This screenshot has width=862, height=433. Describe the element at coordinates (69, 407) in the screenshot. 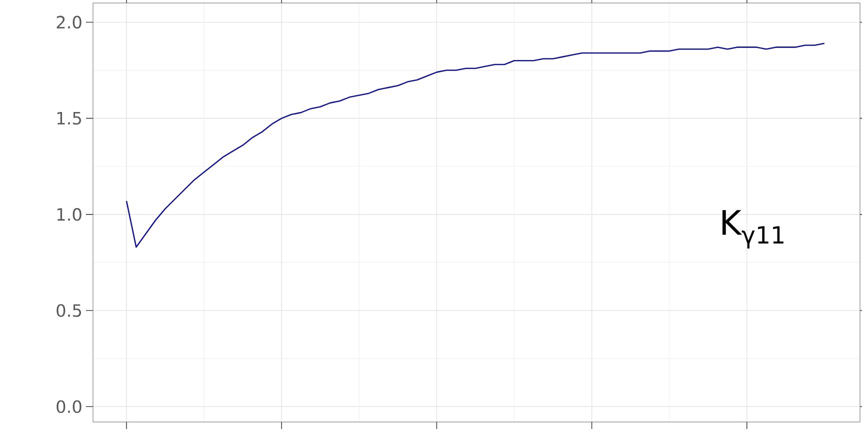

I see `y-tick-label: 0.0` at that location.